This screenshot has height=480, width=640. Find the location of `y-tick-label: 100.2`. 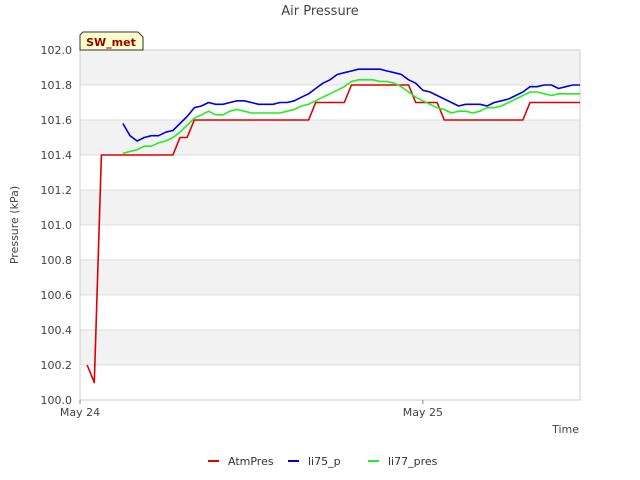

y-tick-label: 100.2 is located at coordinates (57, 365).